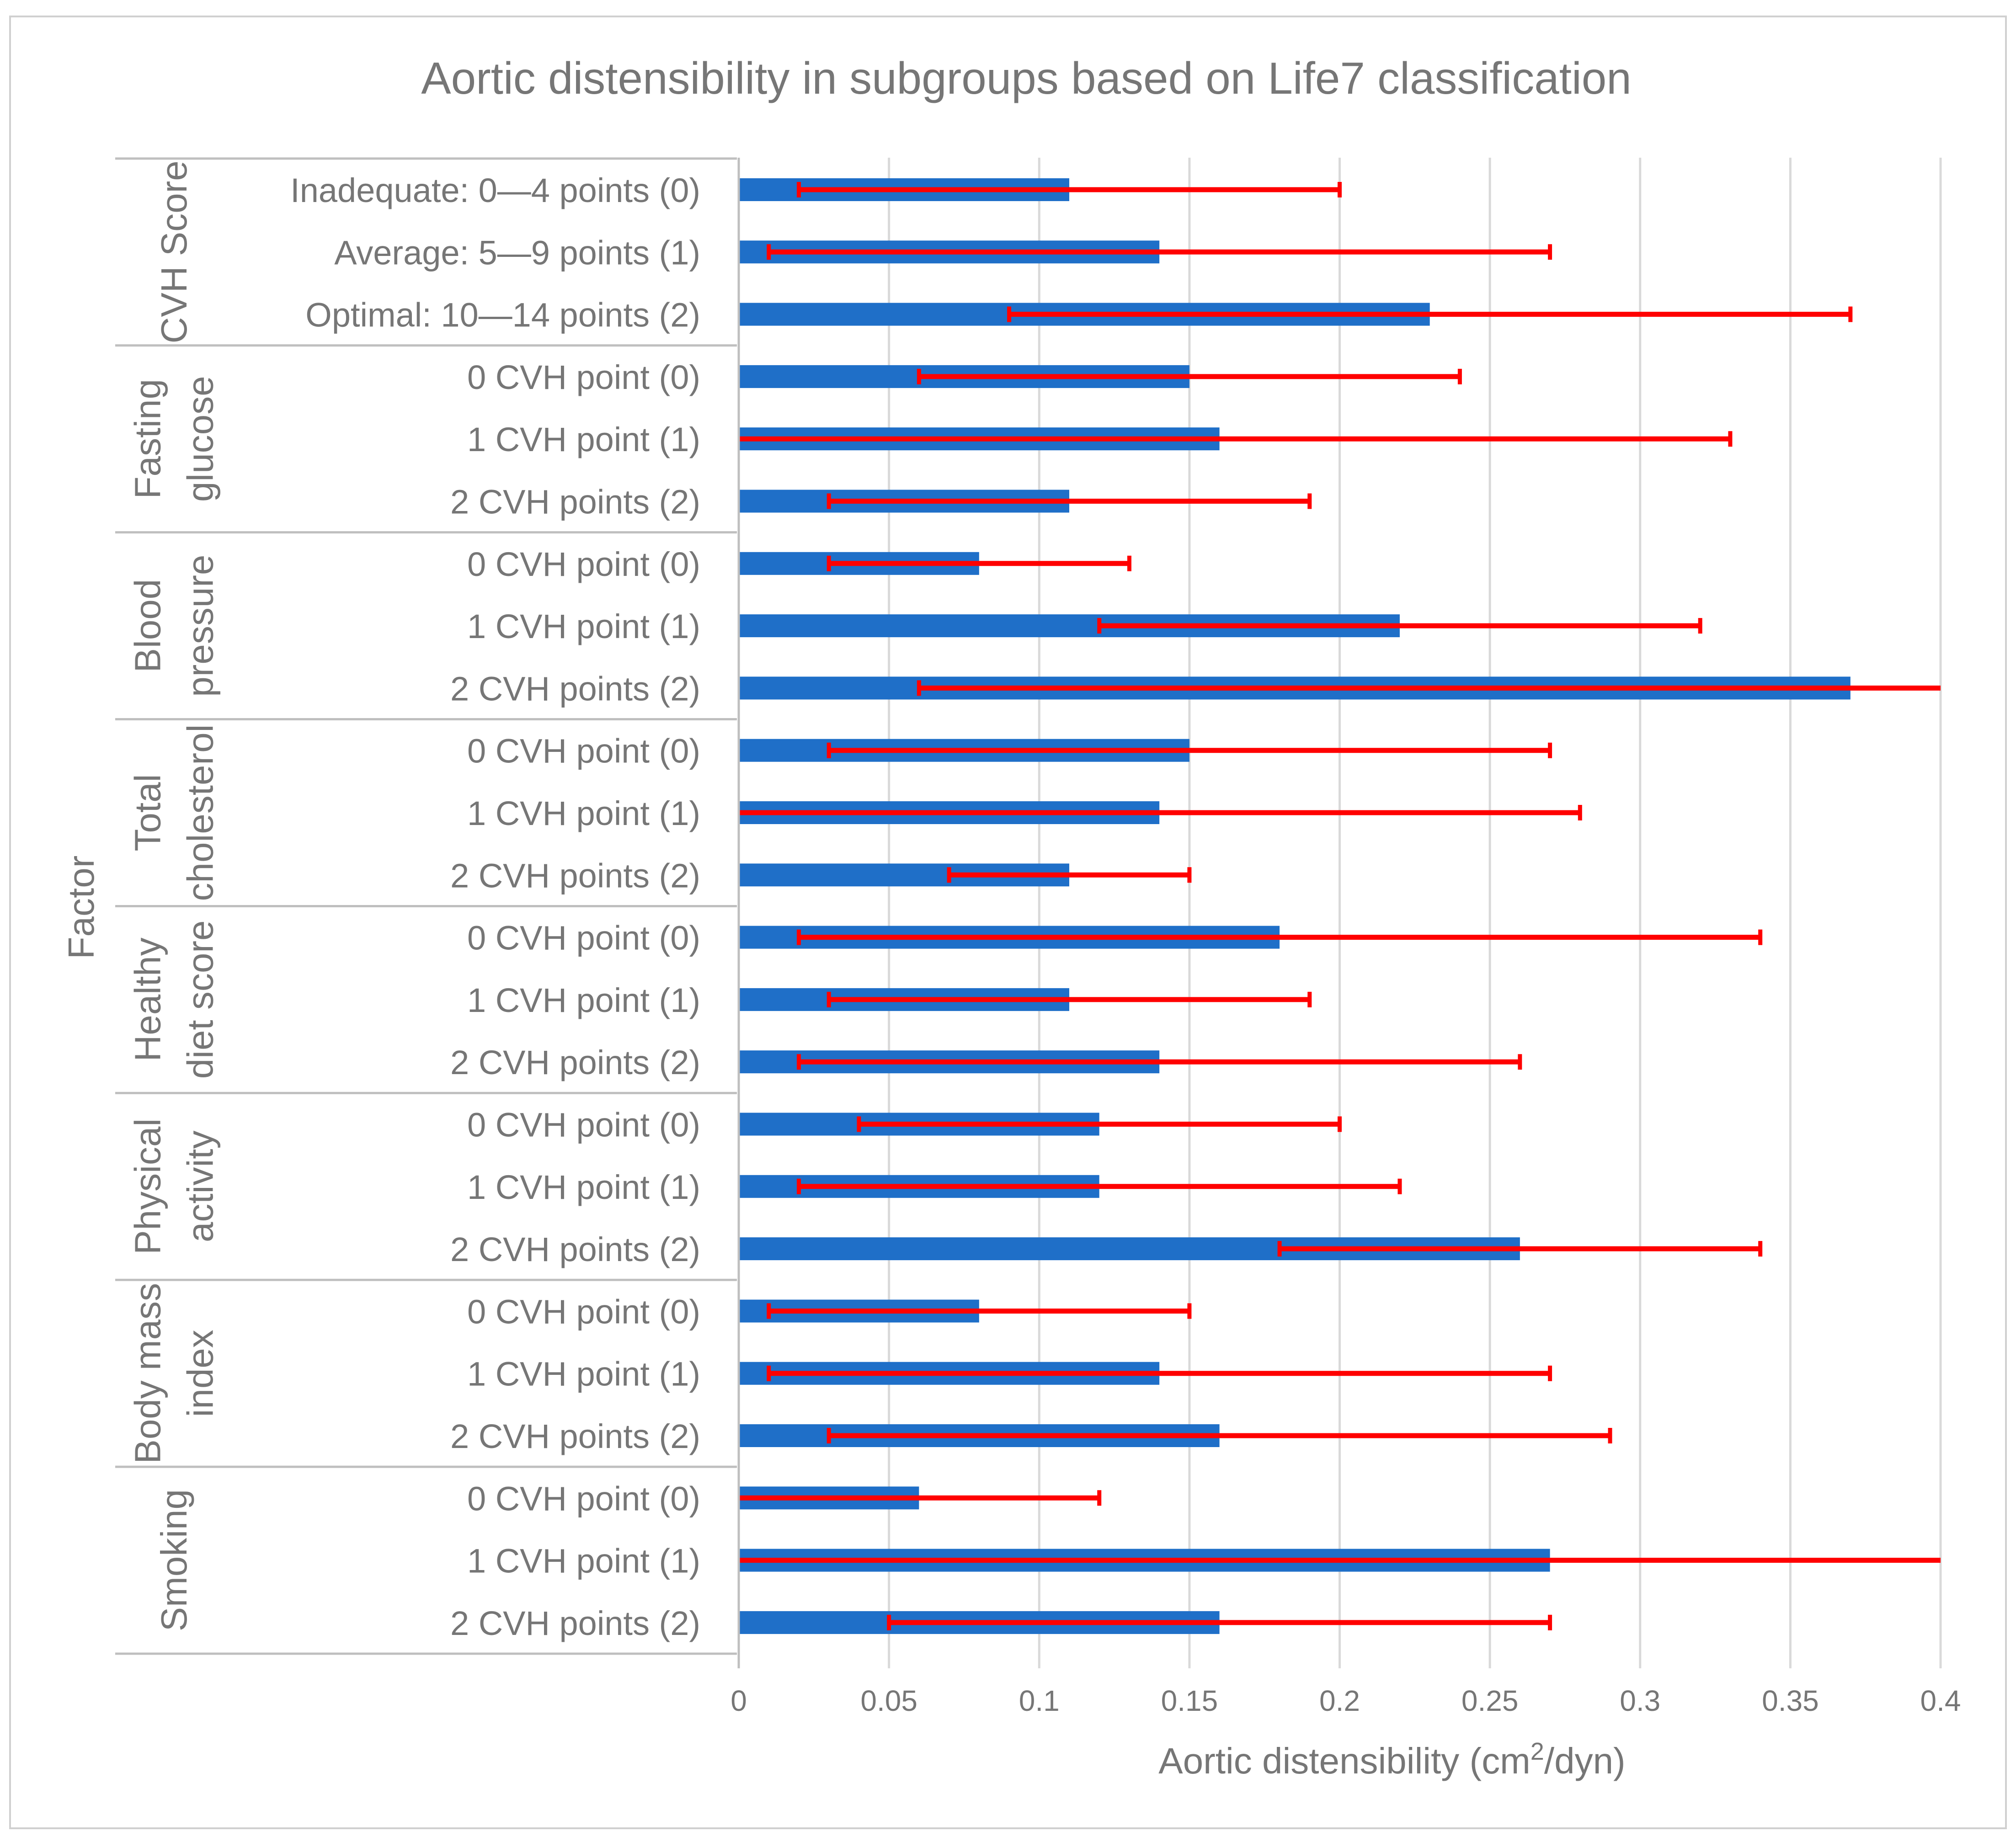 The image size is (2016, 1842). Describe the element at coordinates (174, 813) in the screenshot. I see `group-label: Total cholesterol` at that location.